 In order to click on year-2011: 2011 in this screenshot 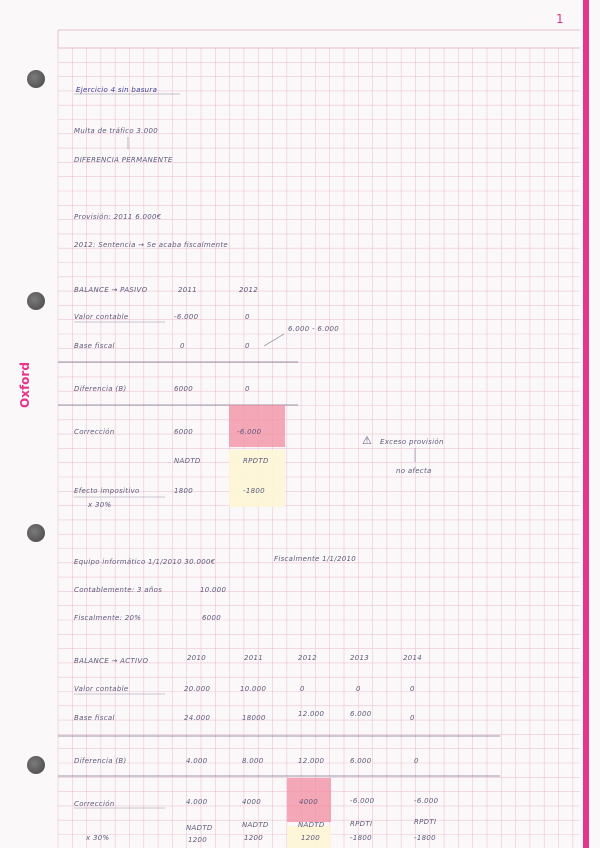, I will do `click(188, 290)`.